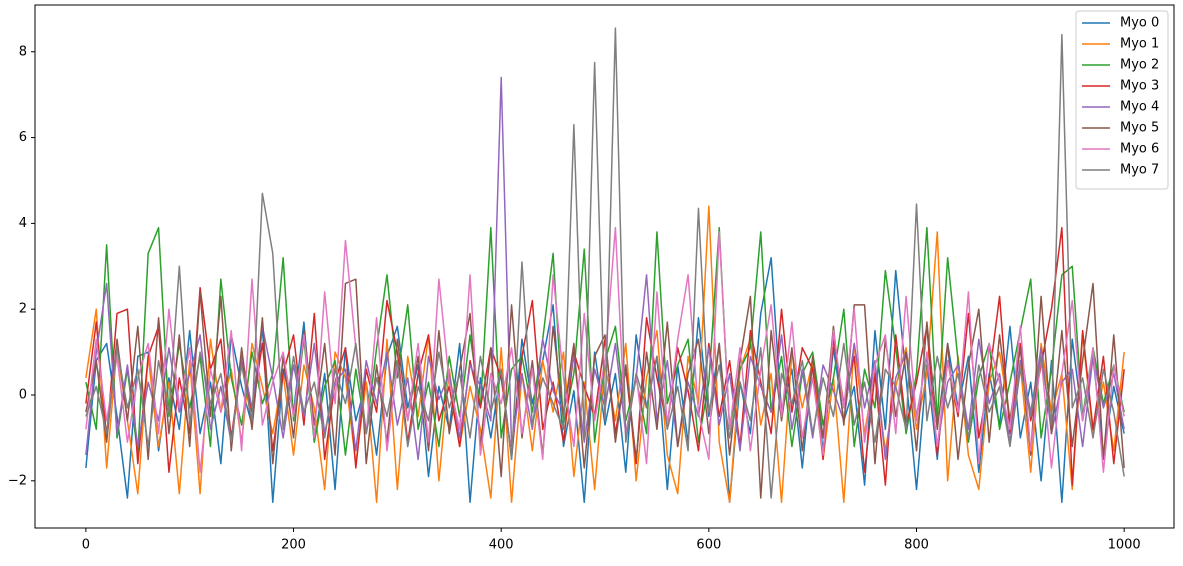 This screenshot has width=1183, height=566. Describe the element at coordinates (23, 309) in the screenshot. I see `y-tick-label: 2` at that location.